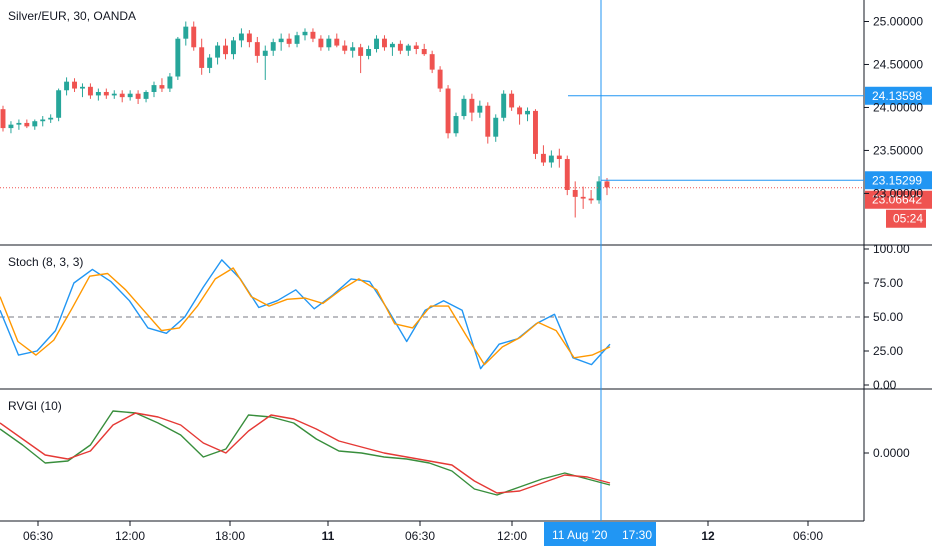 This screenshot has width=932, height=550. What do you see at coordinates (600, 534) in the screenshot?
I see `crosshair-time-tag: 11 Aug '20 17:30` at bounding box center [600, 534].